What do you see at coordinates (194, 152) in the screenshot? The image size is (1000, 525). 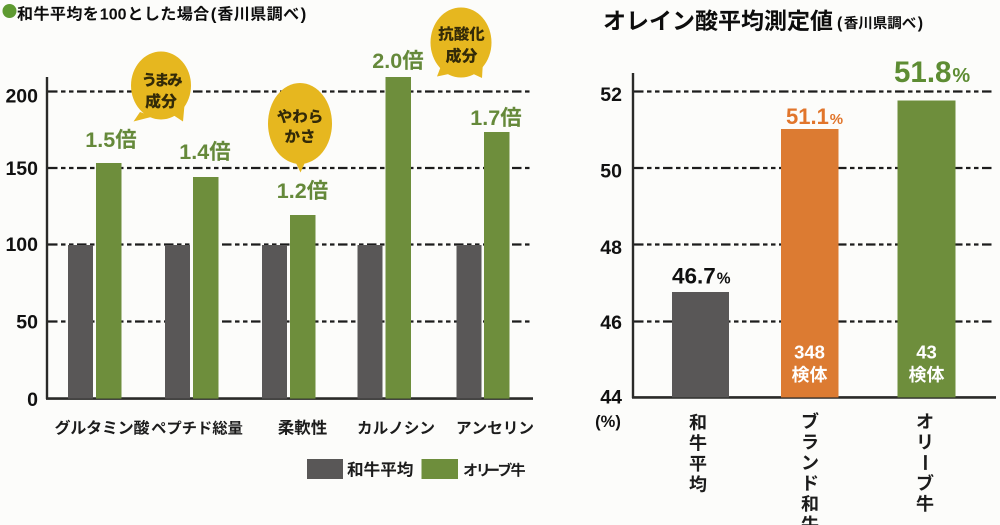 I see `svg-text: 1.4` at bounding box center [194, 152].